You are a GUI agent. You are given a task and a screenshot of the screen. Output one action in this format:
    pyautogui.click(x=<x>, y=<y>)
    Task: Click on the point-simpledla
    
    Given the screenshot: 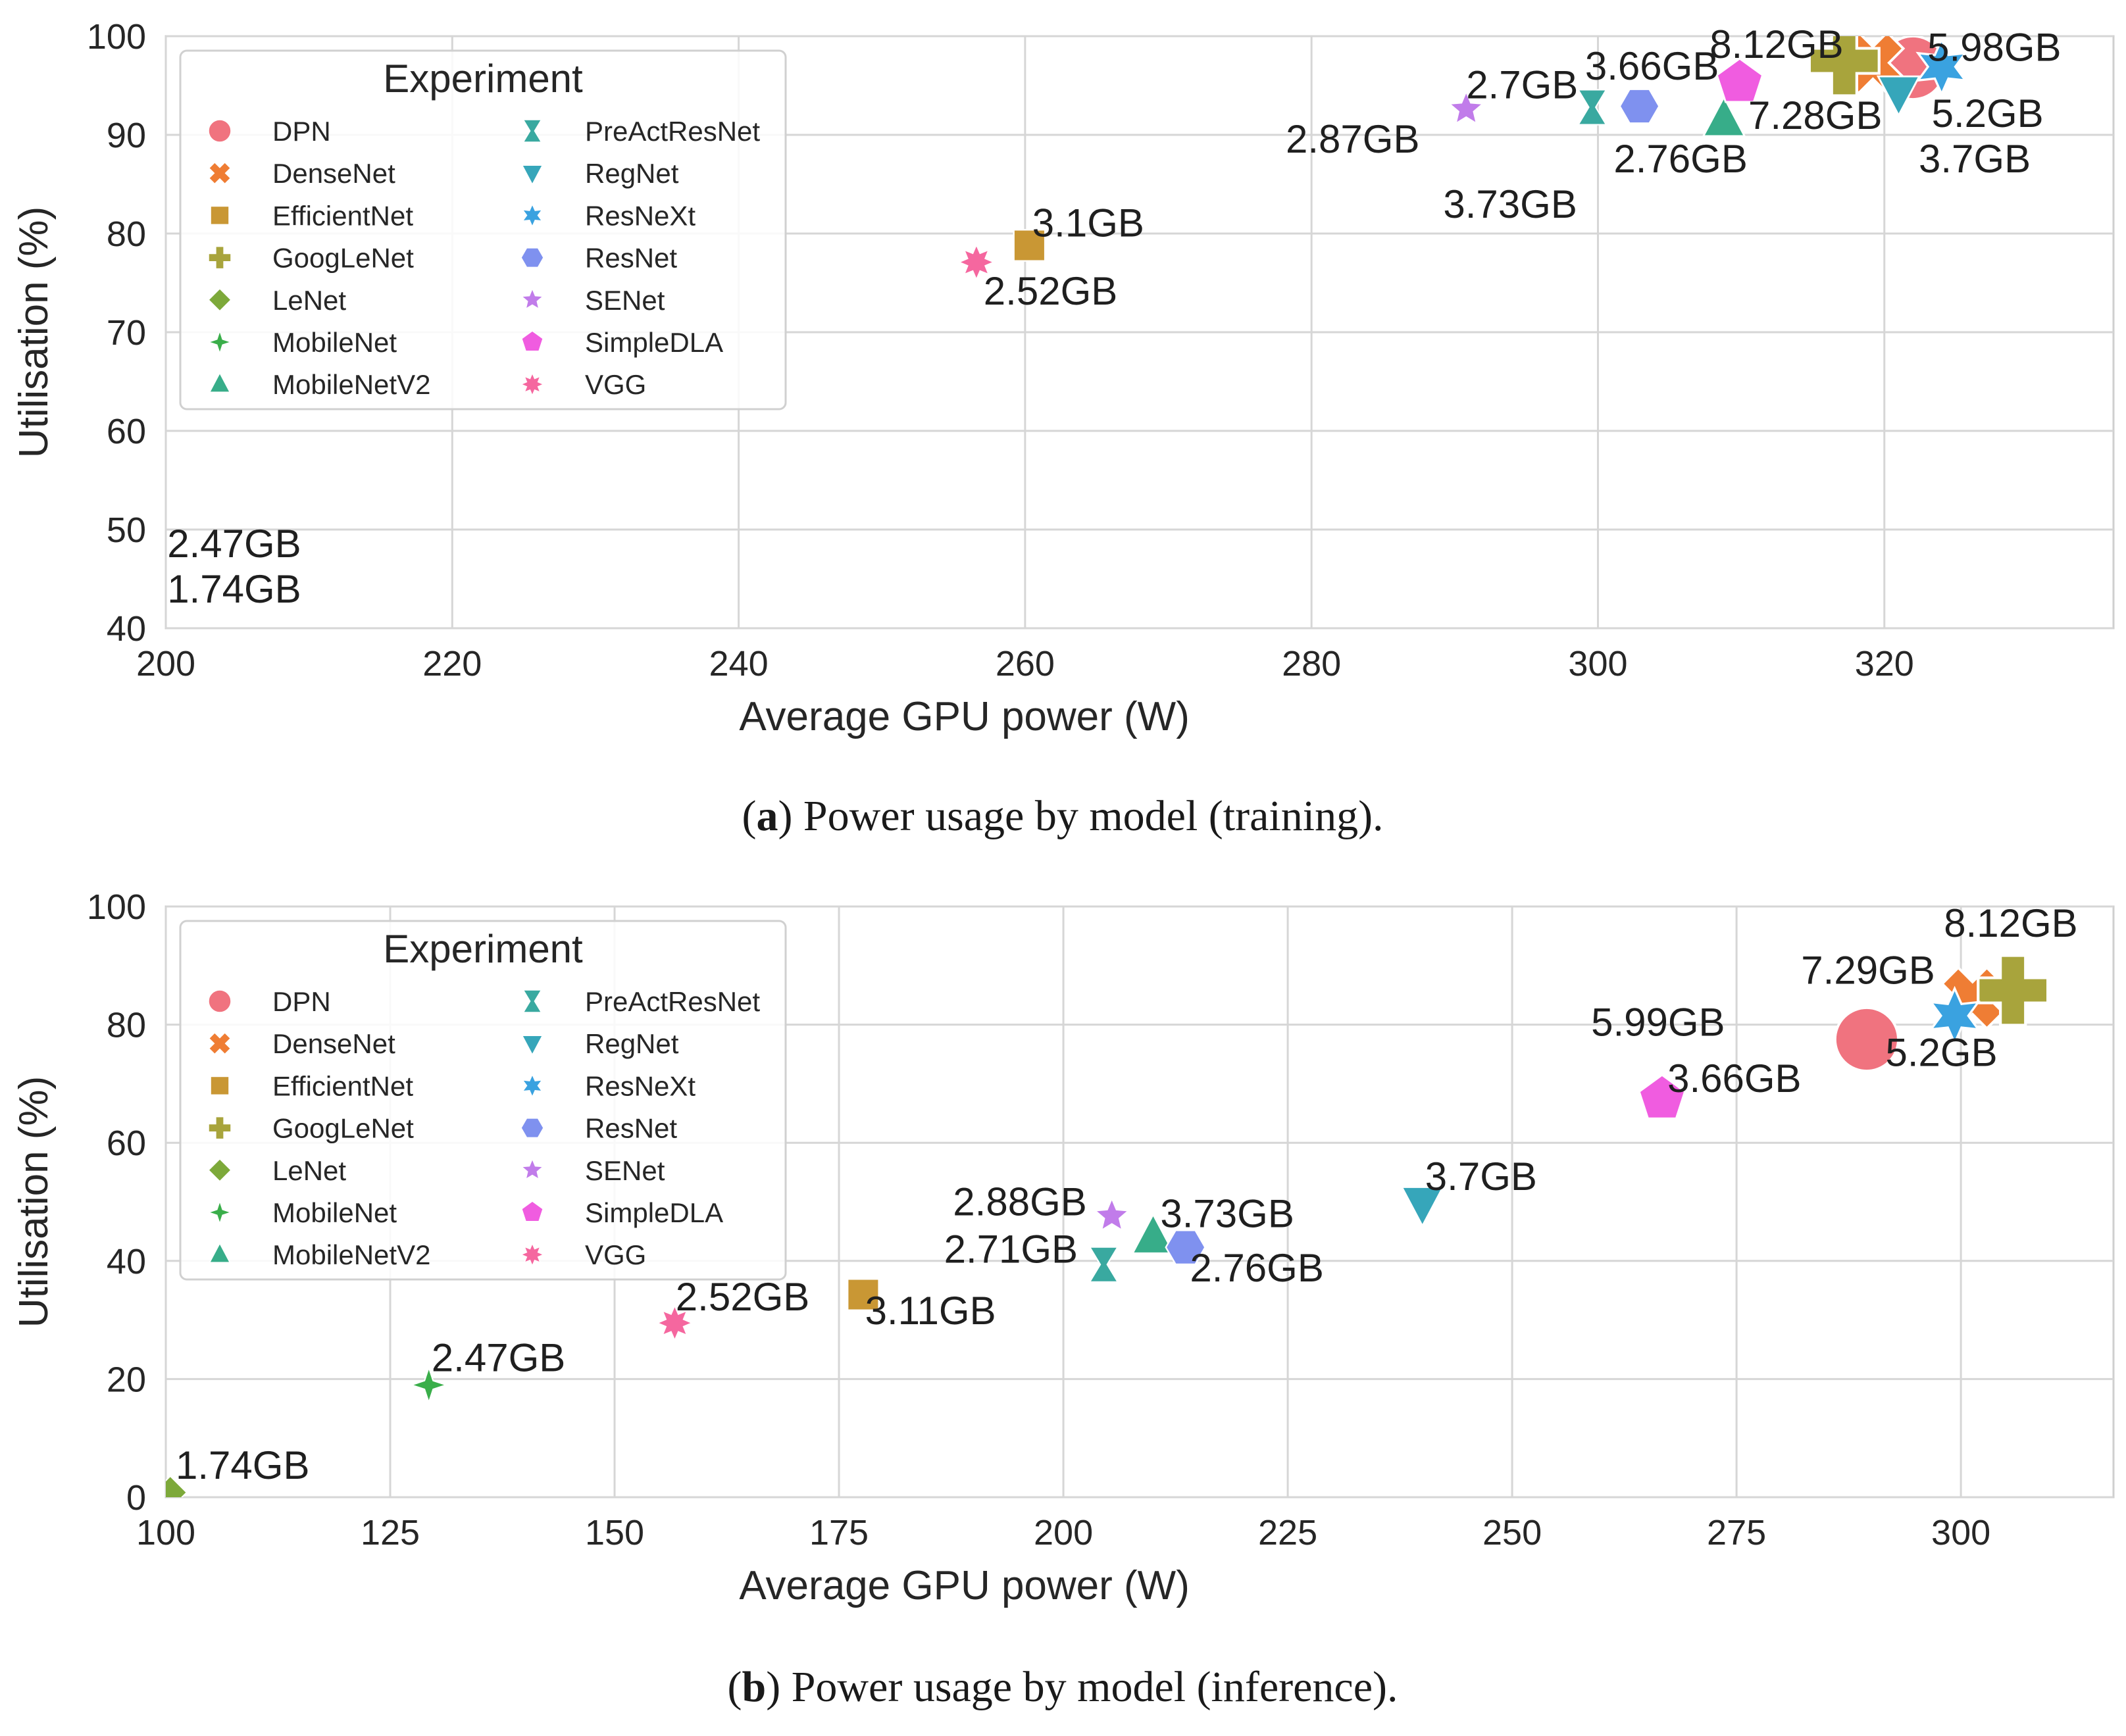 What is the action you would take?
    pyautogui.click(x=1662, y=1097)
    